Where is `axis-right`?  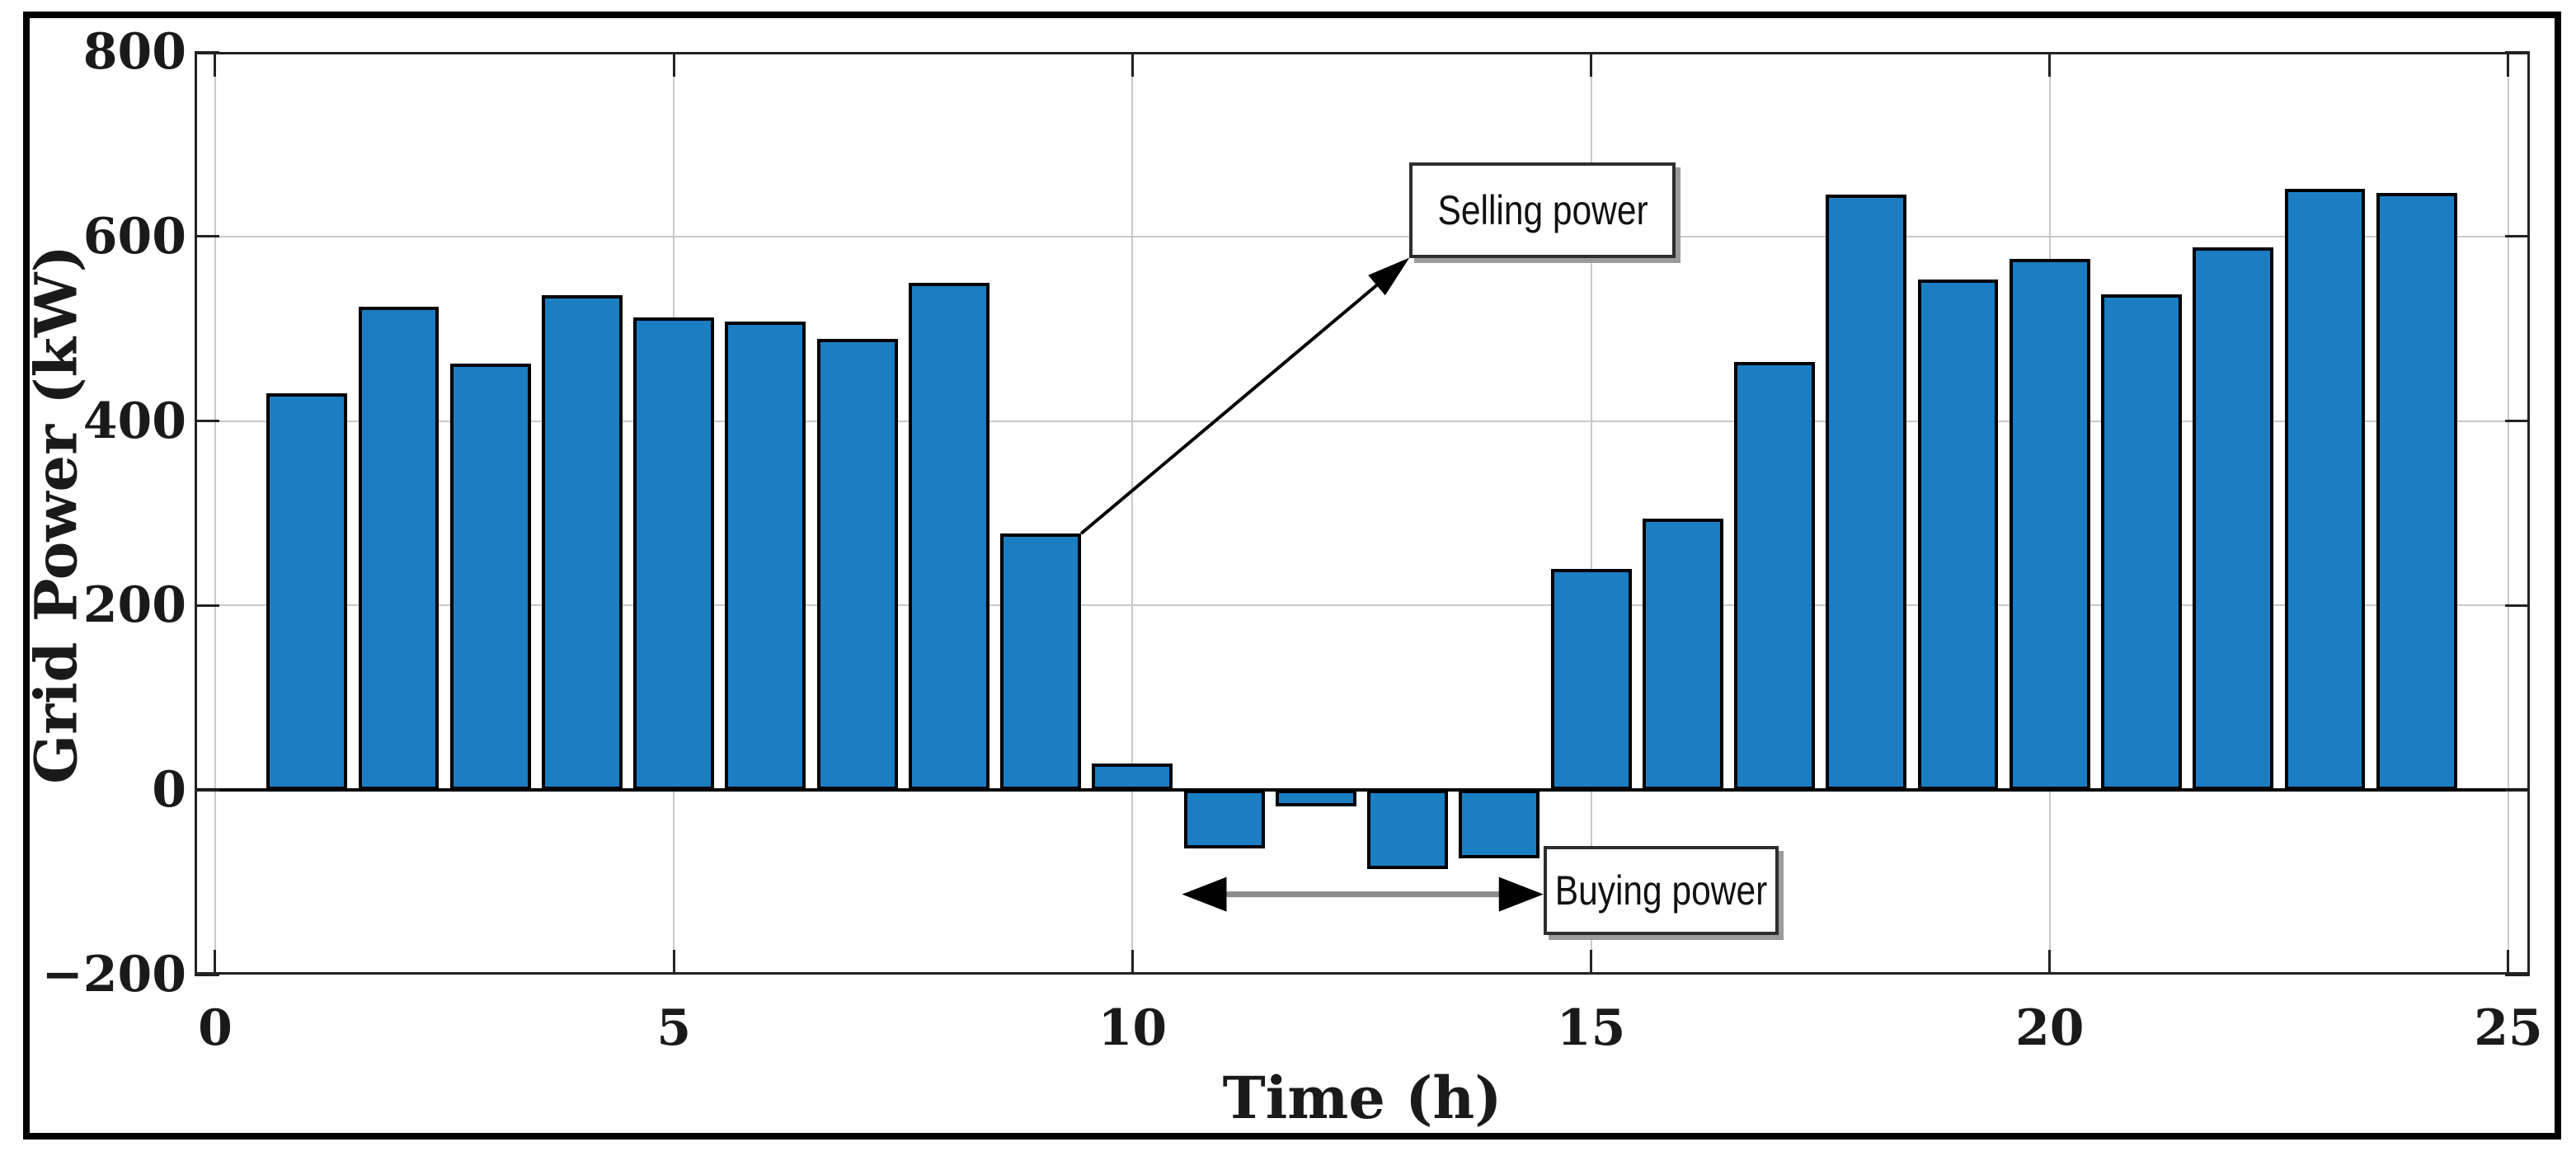 axis-right is located at coordinates (2528, 513).